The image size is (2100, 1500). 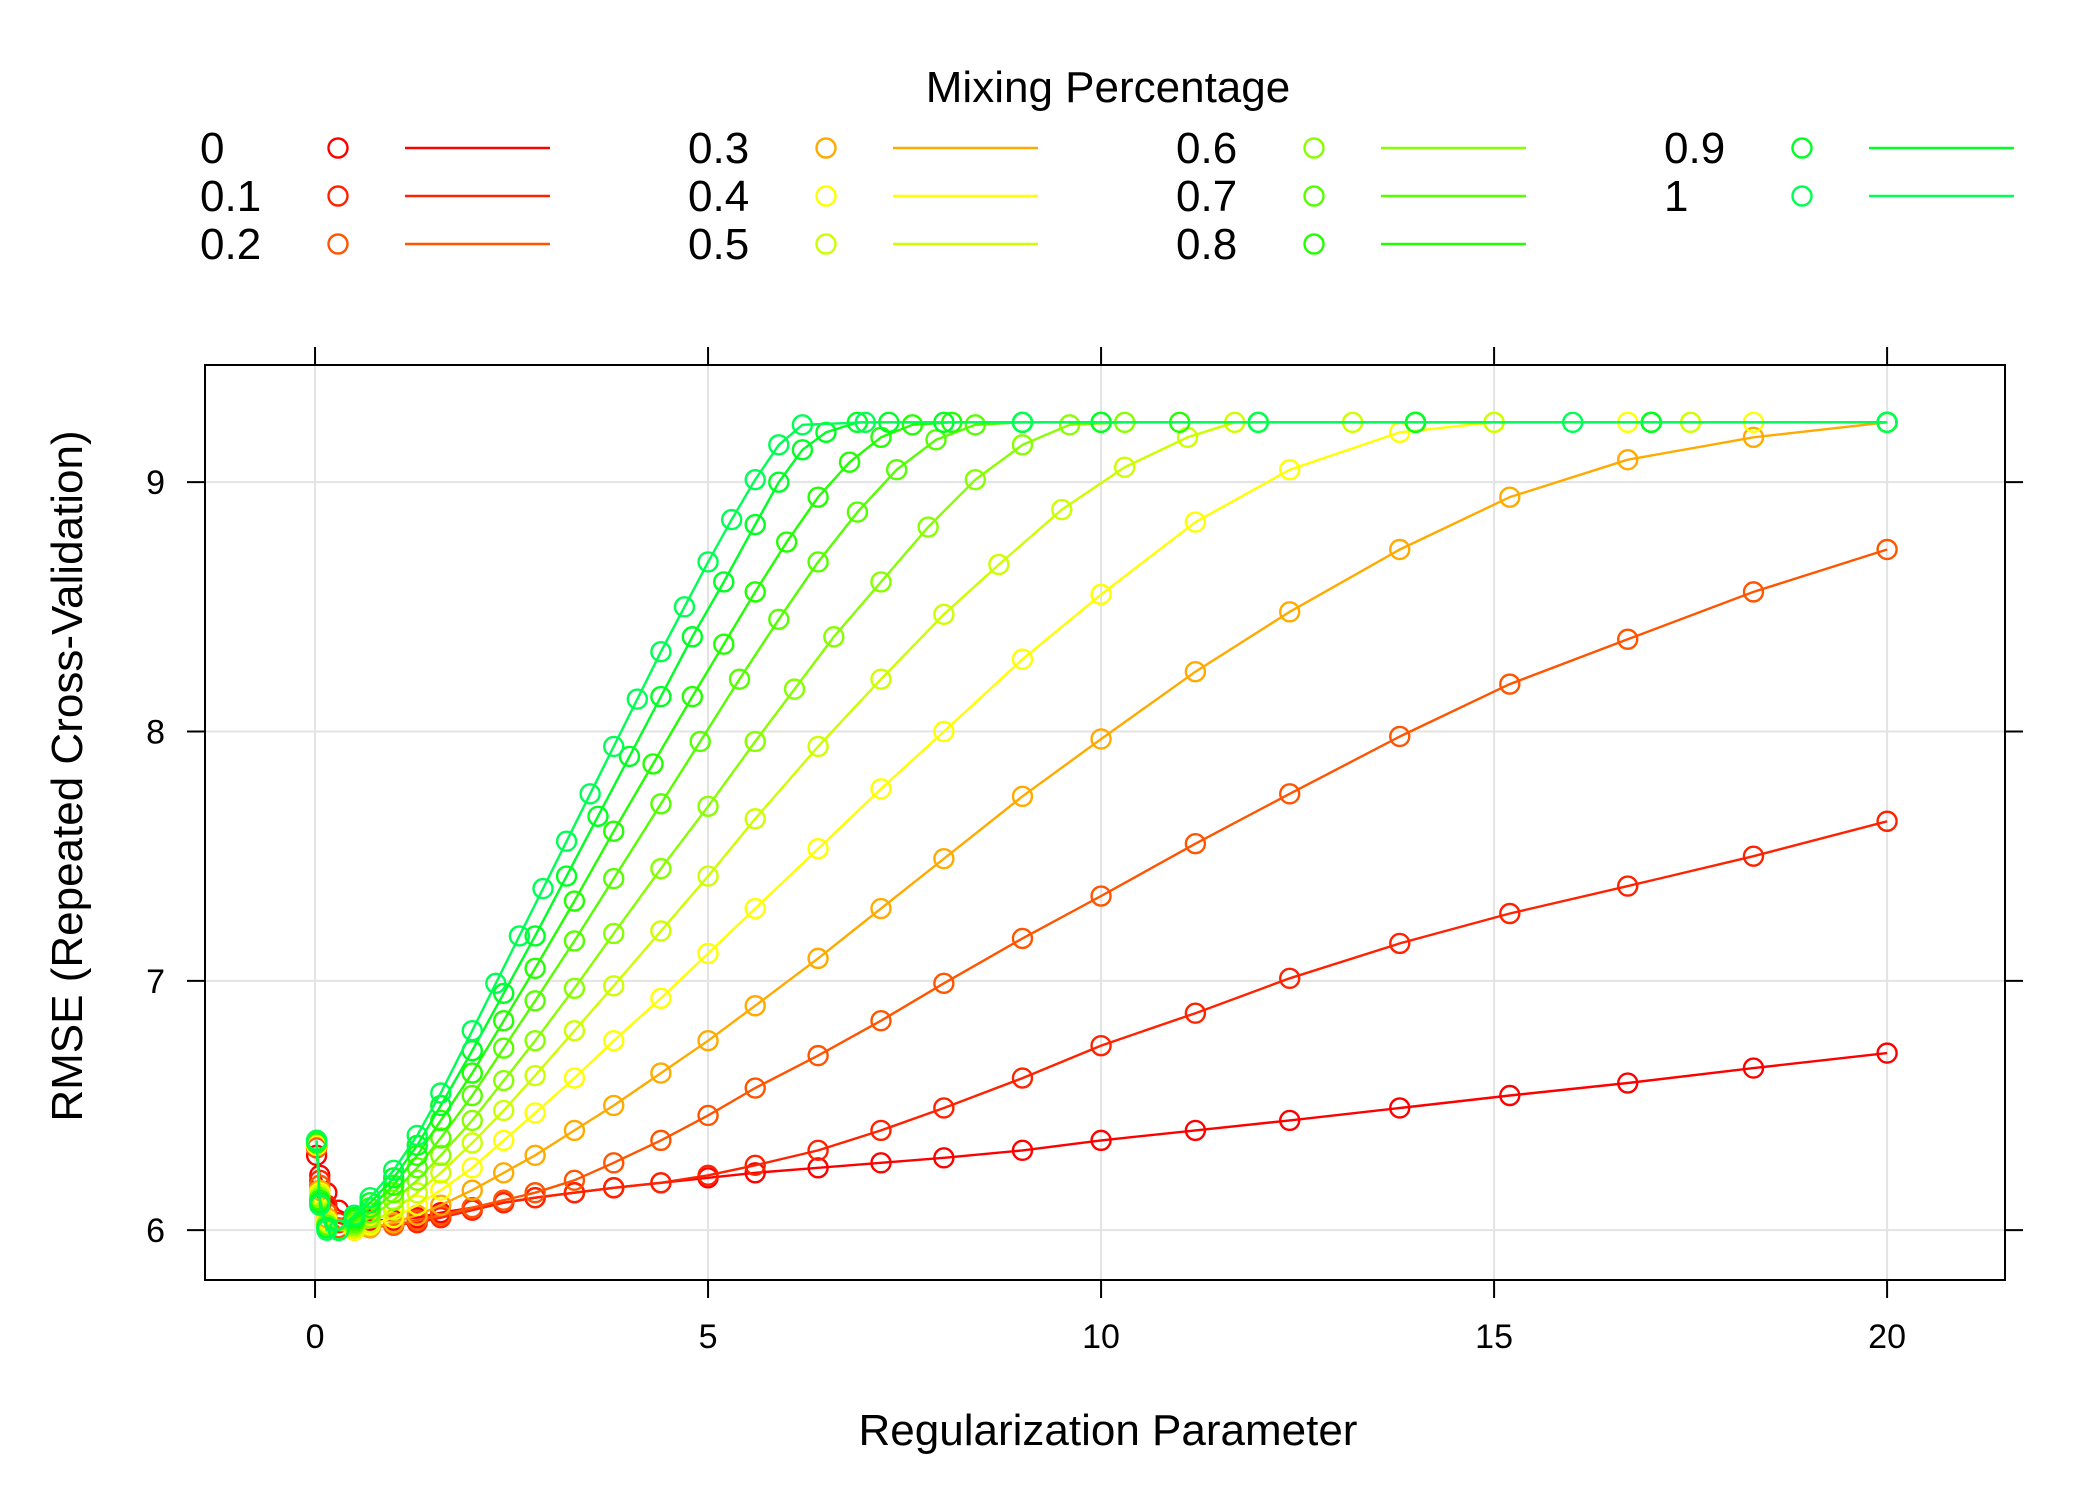 I want to click on x-tick-label: 15, so click(x=1494, y=1337).